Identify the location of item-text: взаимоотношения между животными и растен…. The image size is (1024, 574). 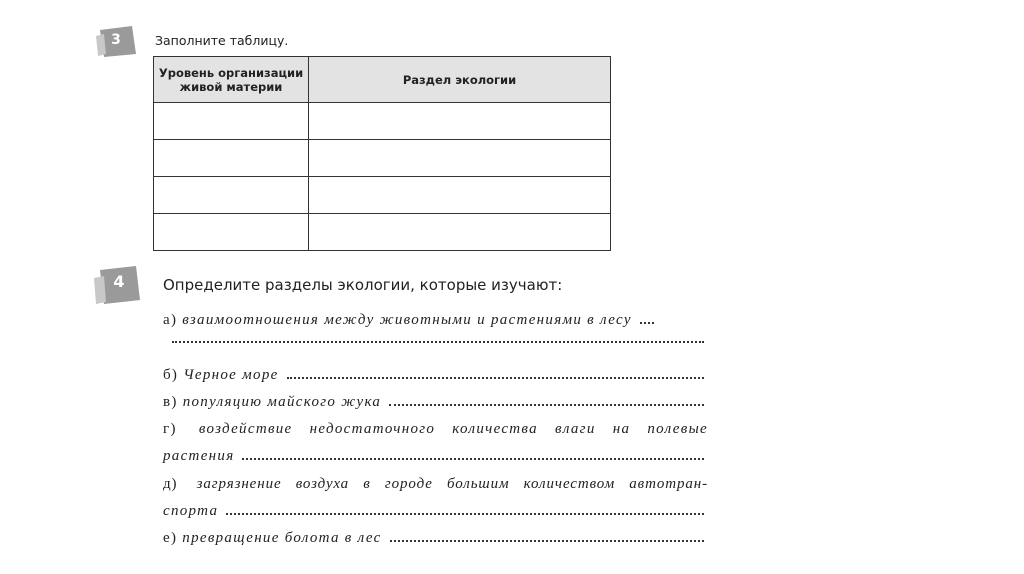
(407, 320).